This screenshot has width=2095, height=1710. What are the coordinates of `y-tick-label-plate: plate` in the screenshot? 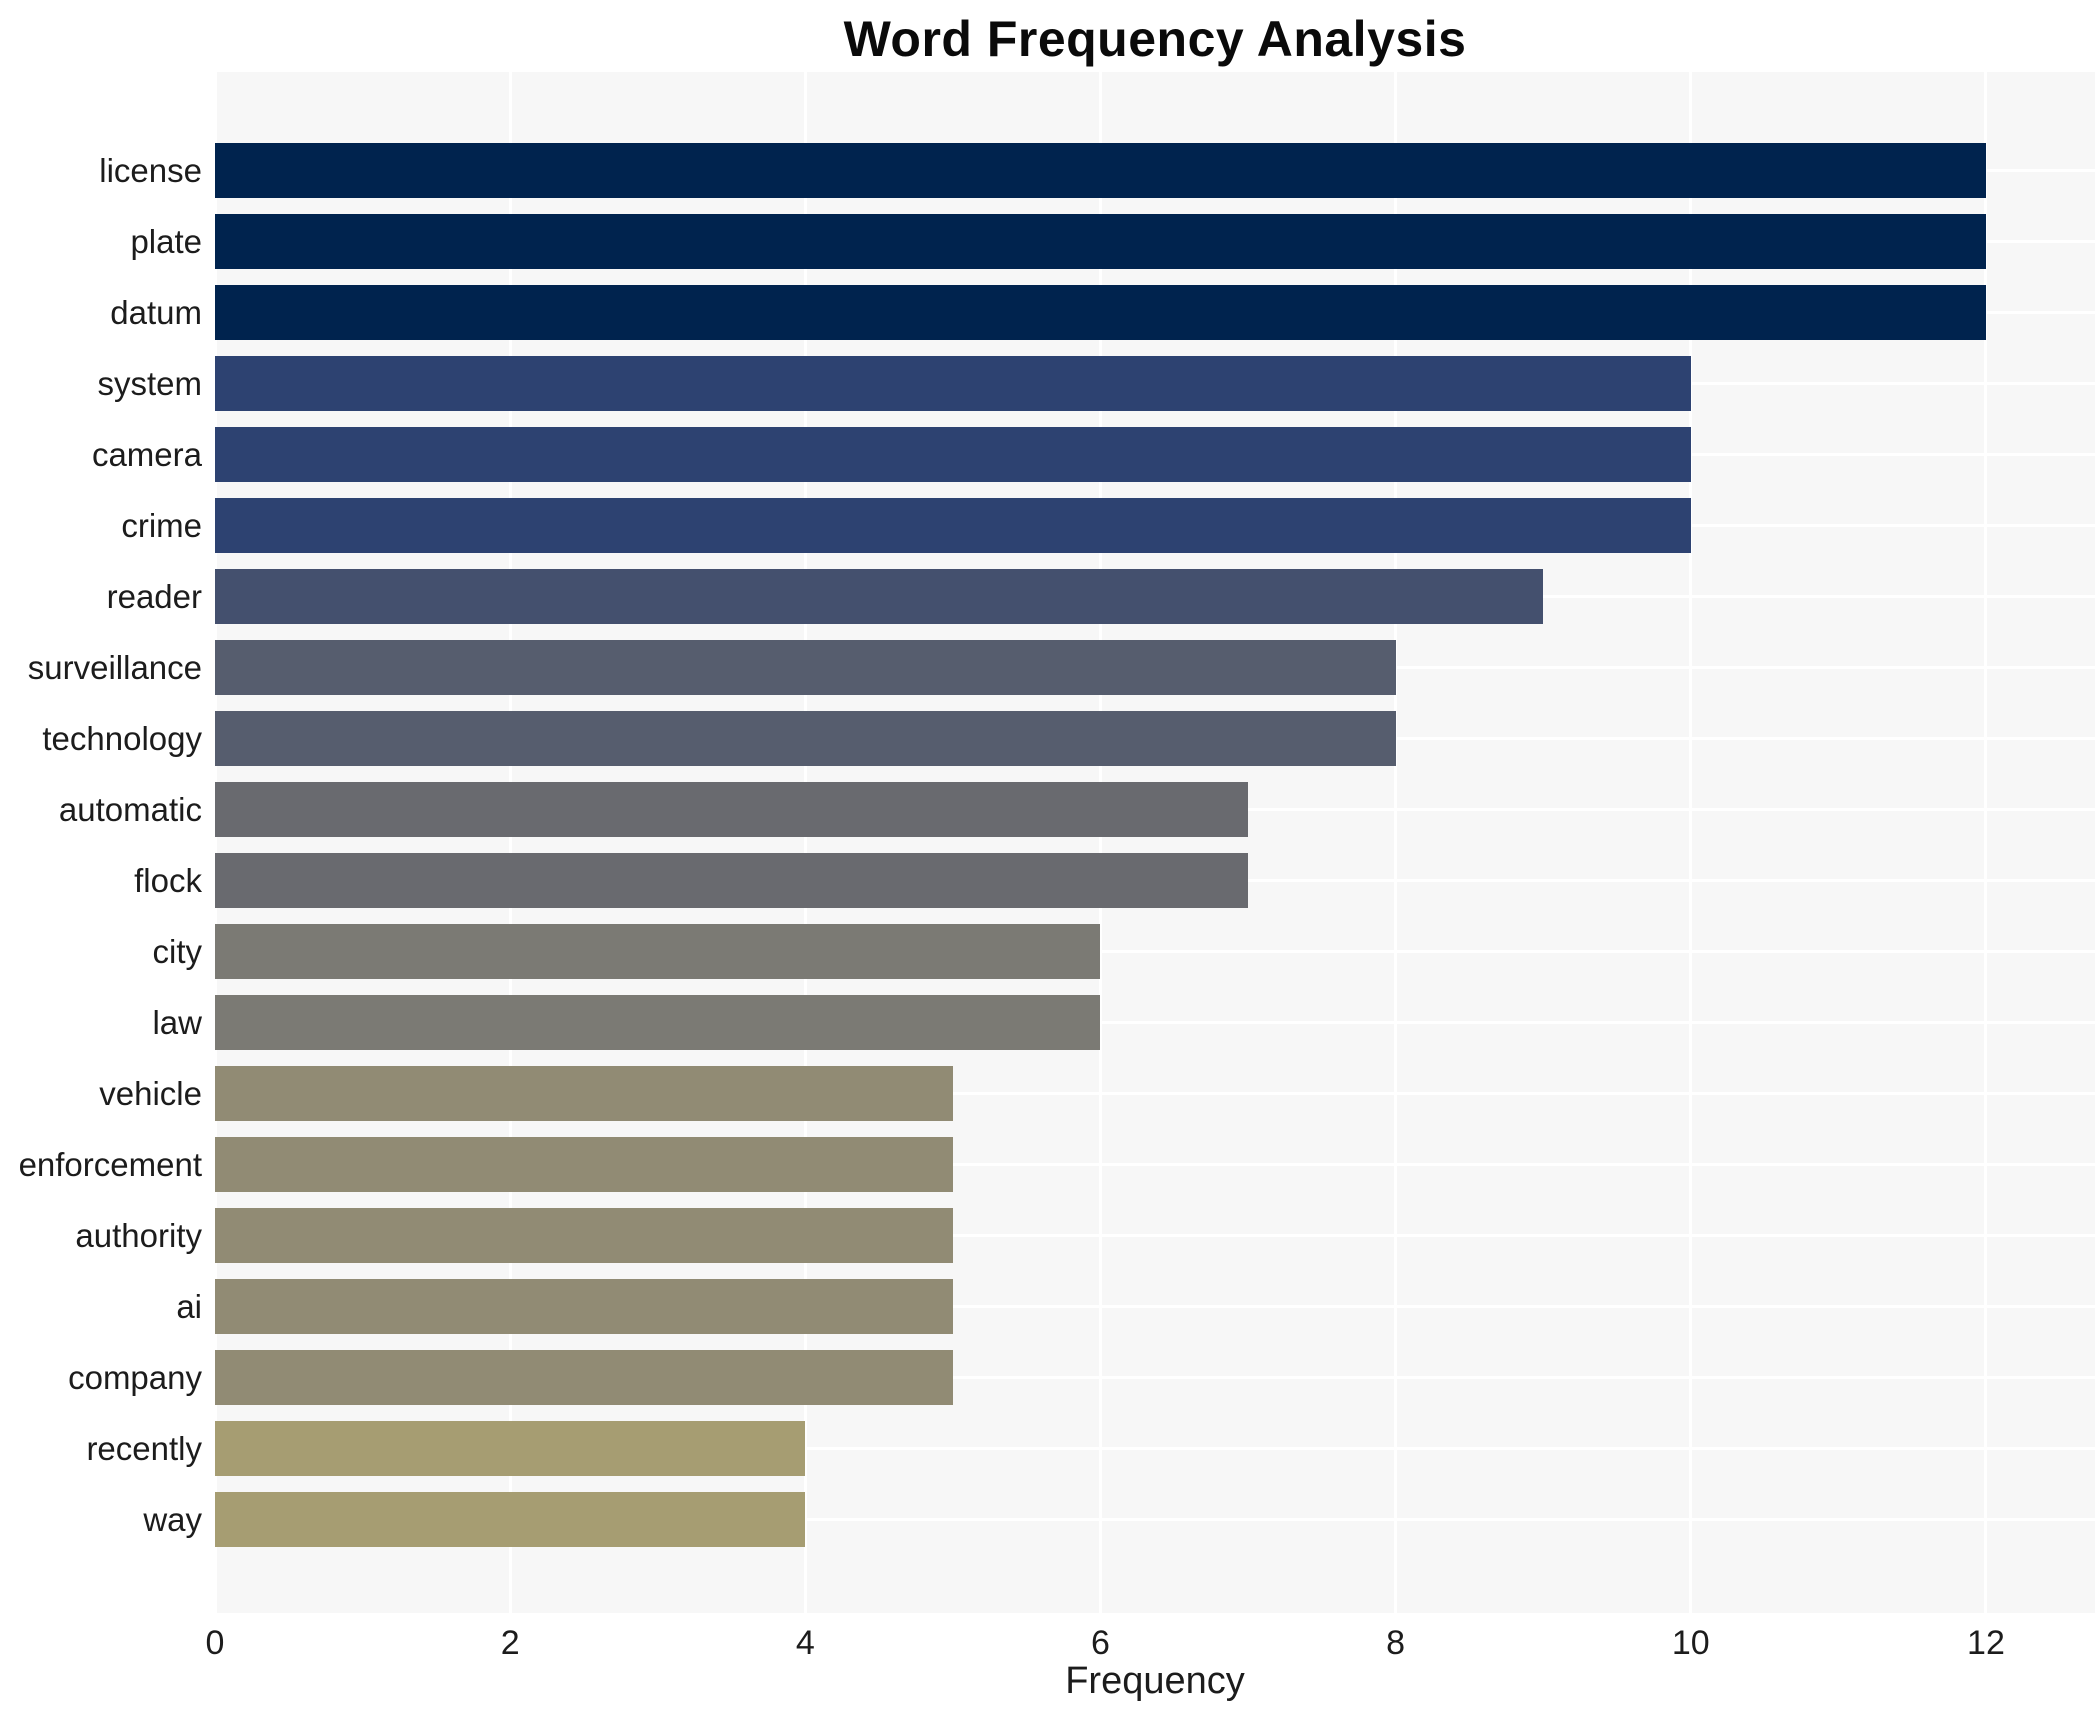 It's located at (166, 241).